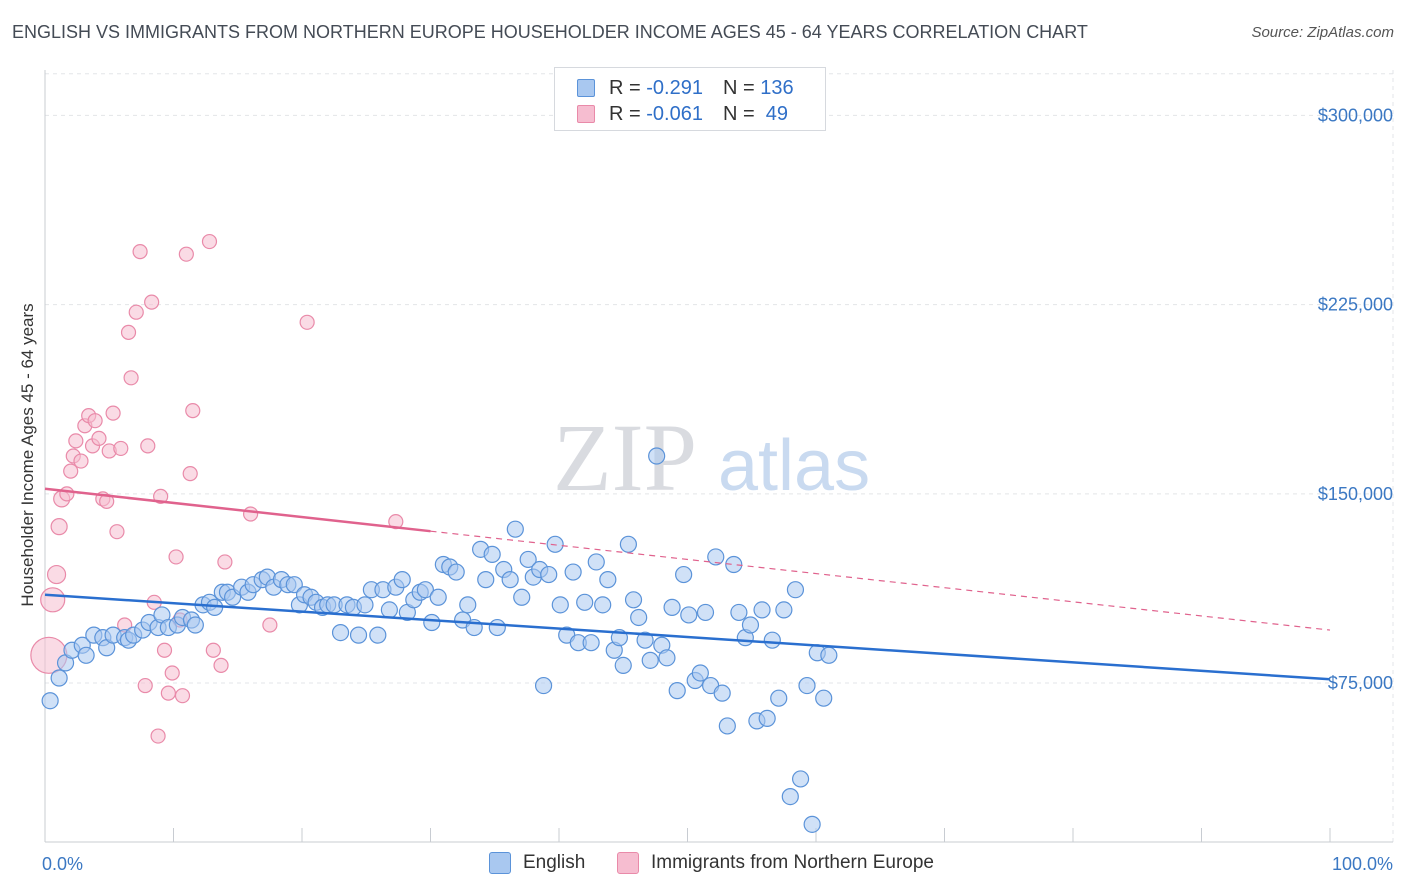 This screenshot has width=1406, height=892. Describe the element at coordinates (674, 113) in the screenshot. I see `r-value: -0.061` at that location.